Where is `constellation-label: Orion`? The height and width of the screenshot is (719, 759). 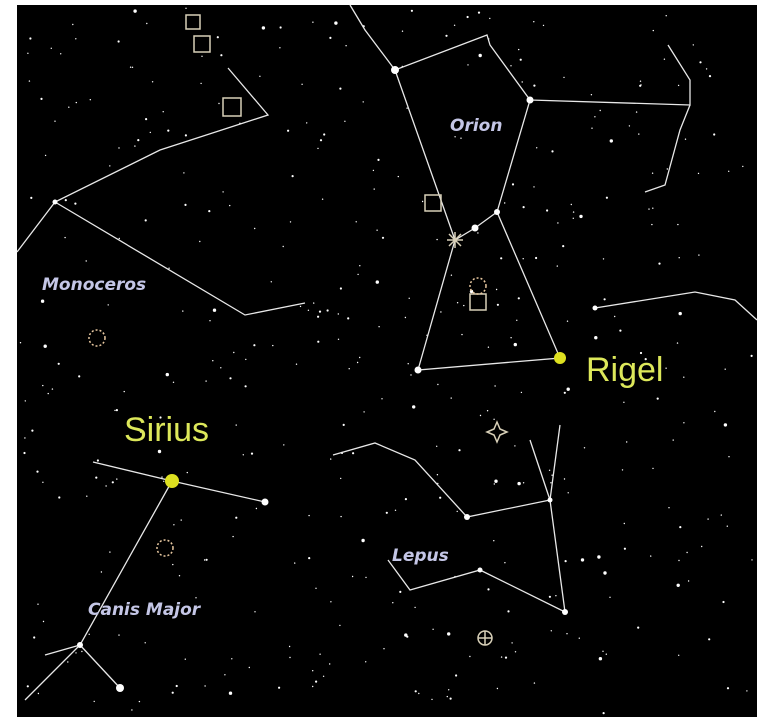
constellation-label: Orion is located at coordinates (476, 126).